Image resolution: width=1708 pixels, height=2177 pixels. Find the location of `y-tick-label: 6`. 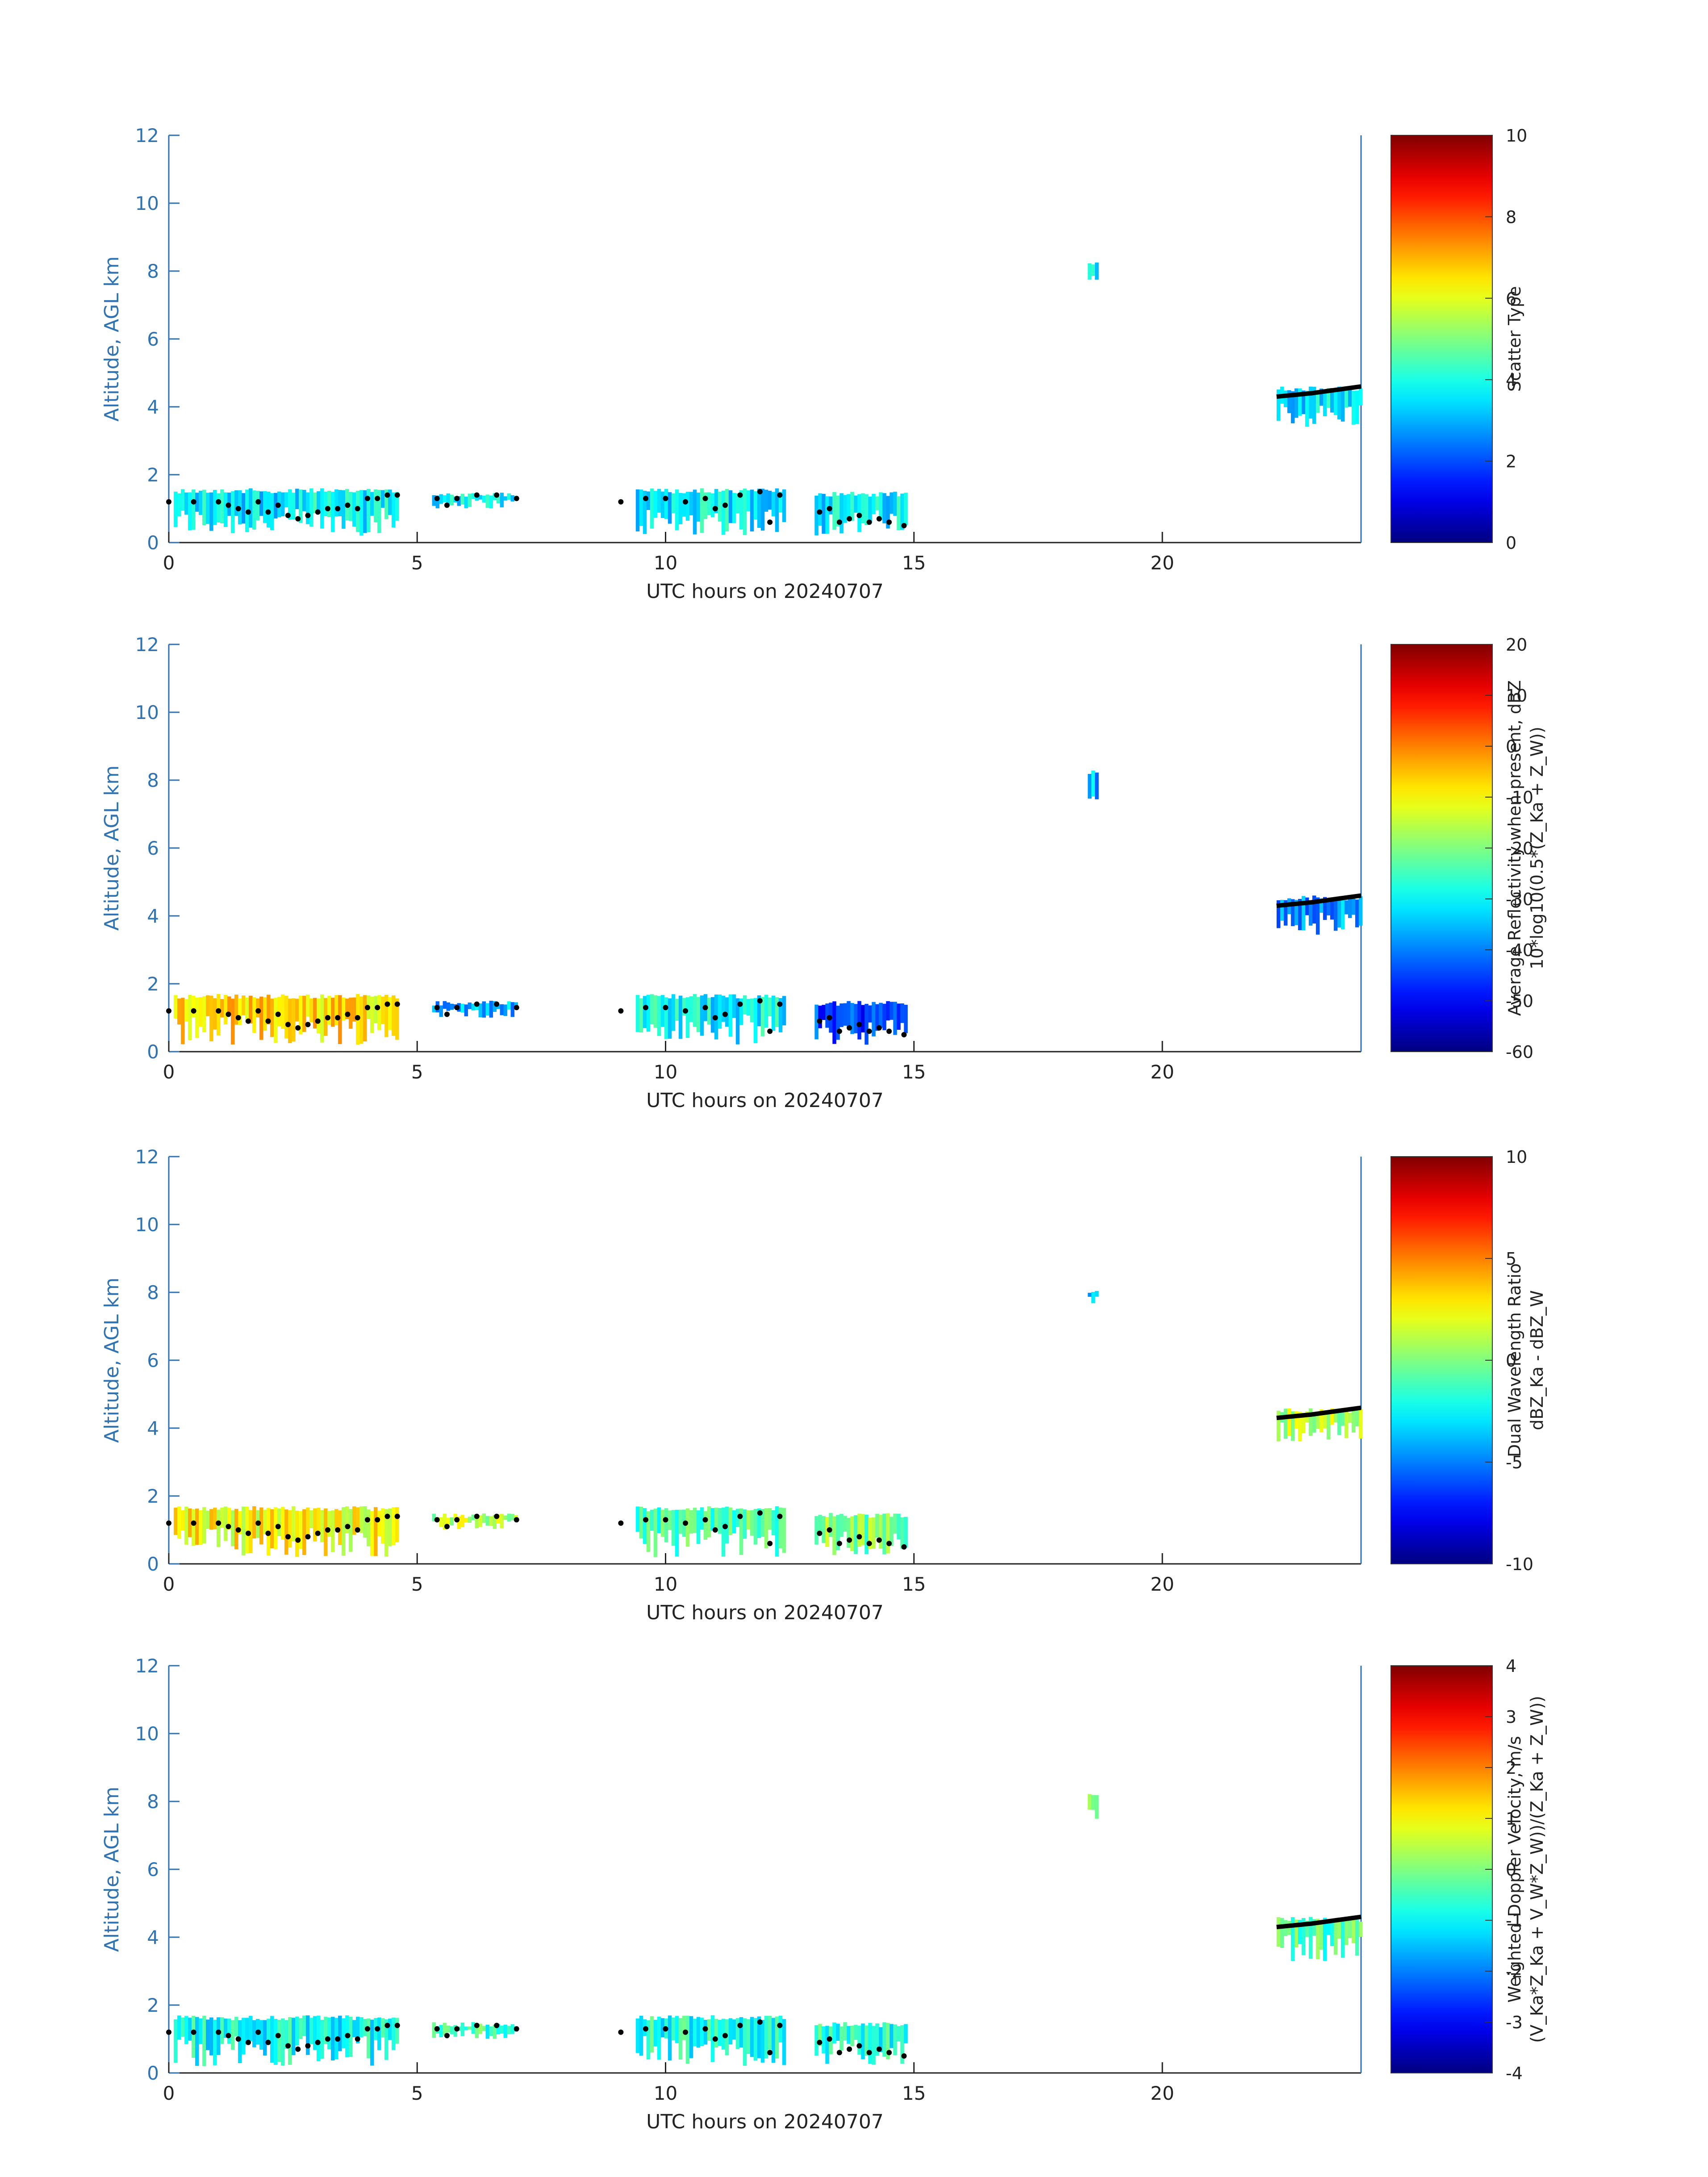

y-tick-label: 6 is located at coordinates (153, 1869).